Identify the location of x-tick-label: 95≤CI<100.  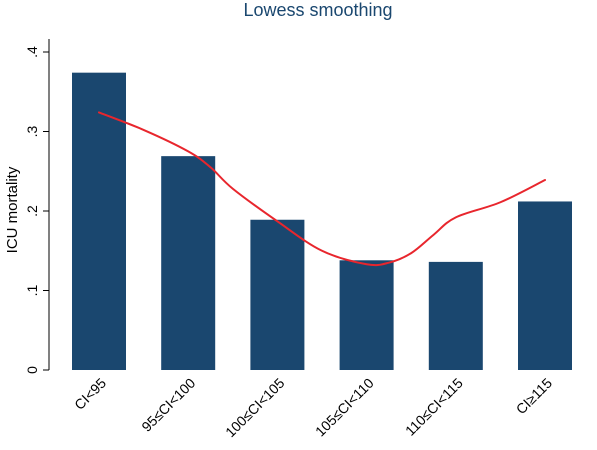
(168, 405).